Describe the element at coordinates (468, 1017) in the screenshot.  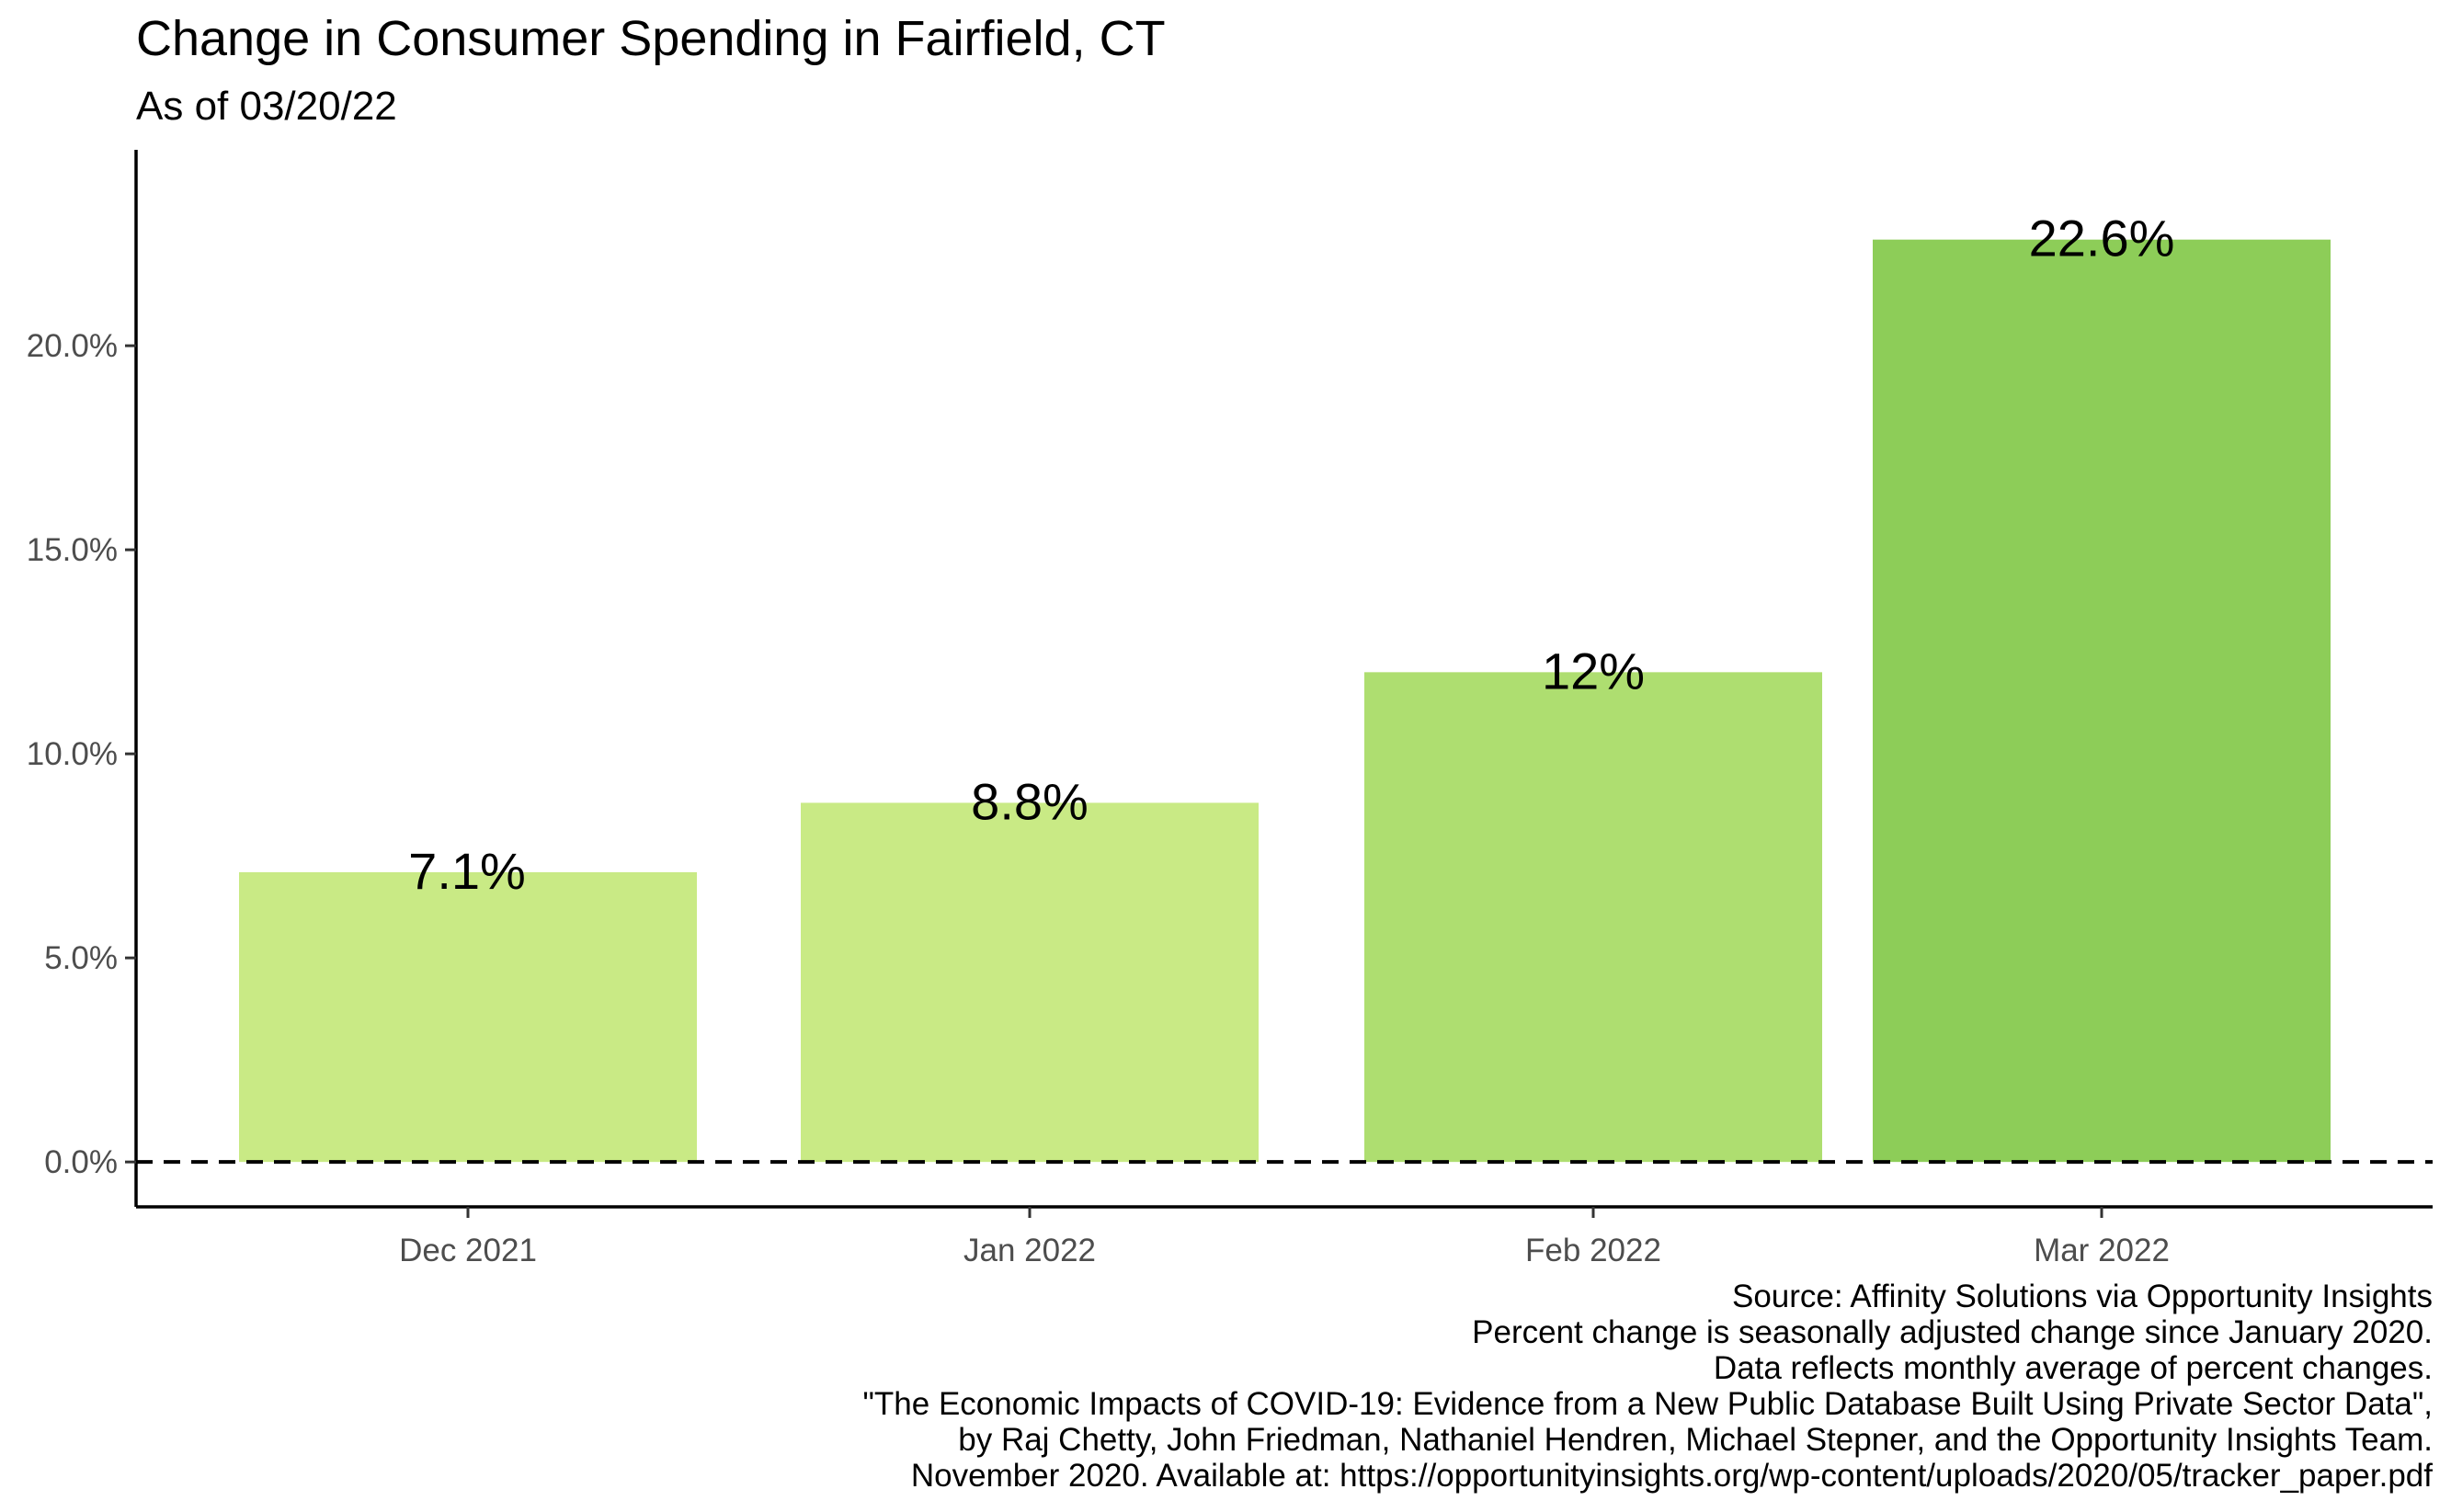
I see `bar-dec-2021` at that location.